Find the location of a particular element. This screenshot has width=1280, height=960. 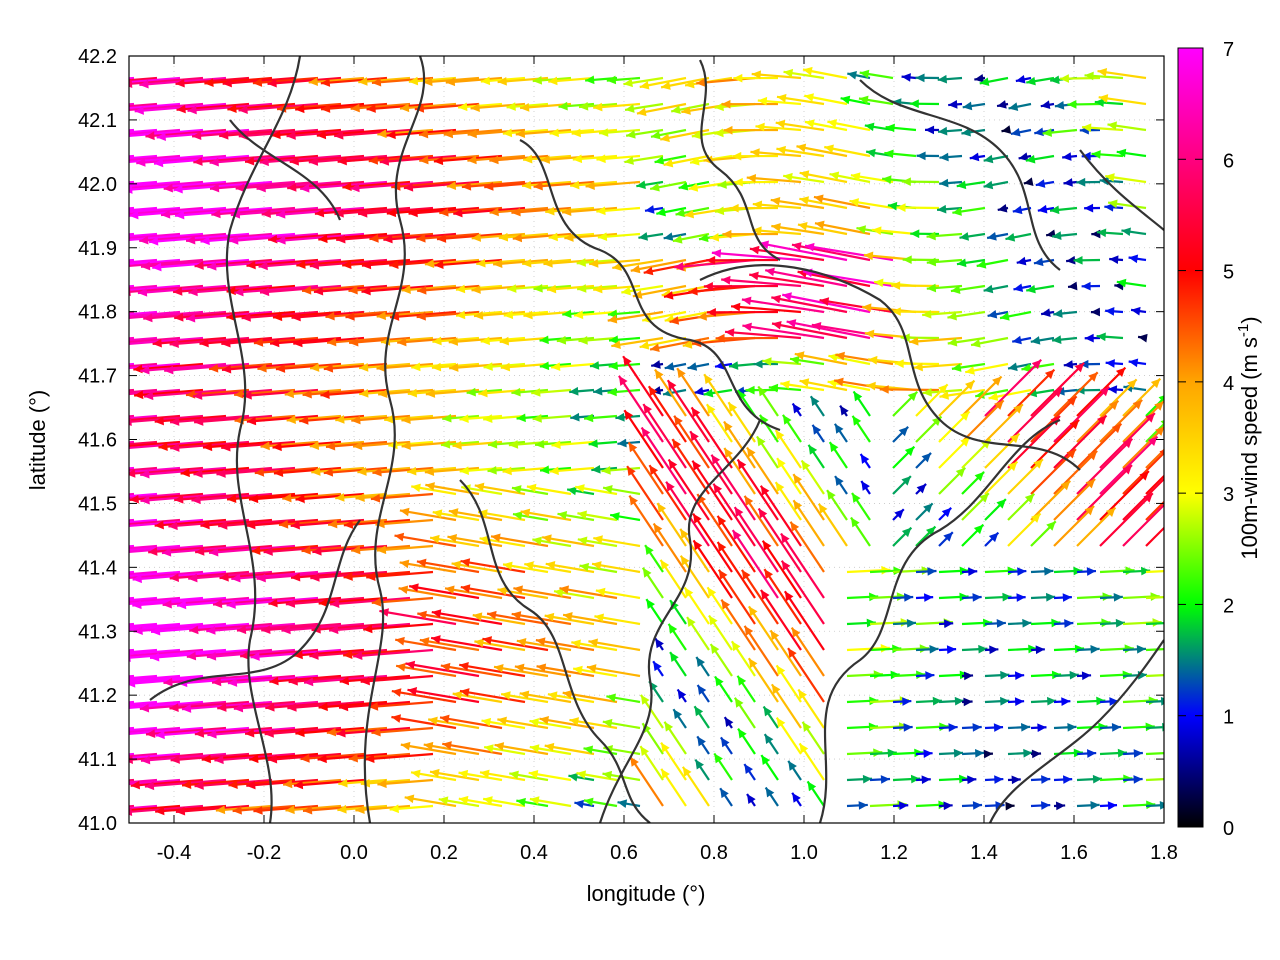

y-tick-label: 41.7 is located at coordinates (97, 377).